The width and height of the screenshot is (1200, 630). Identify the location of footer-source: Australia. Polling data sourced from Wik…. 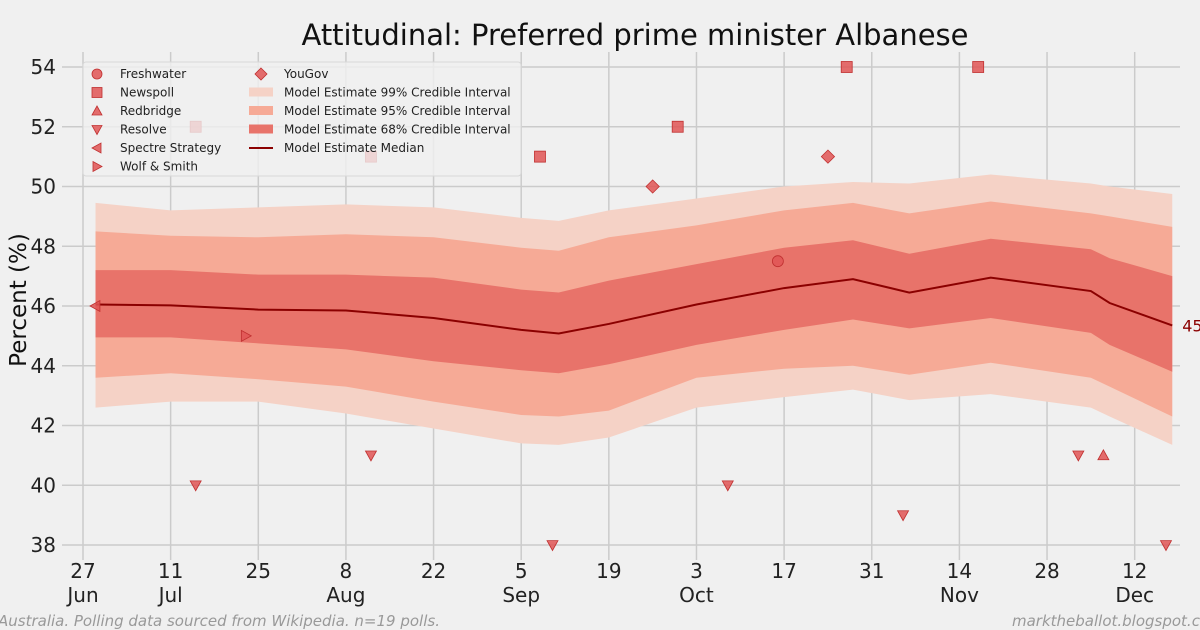
(220, 621).